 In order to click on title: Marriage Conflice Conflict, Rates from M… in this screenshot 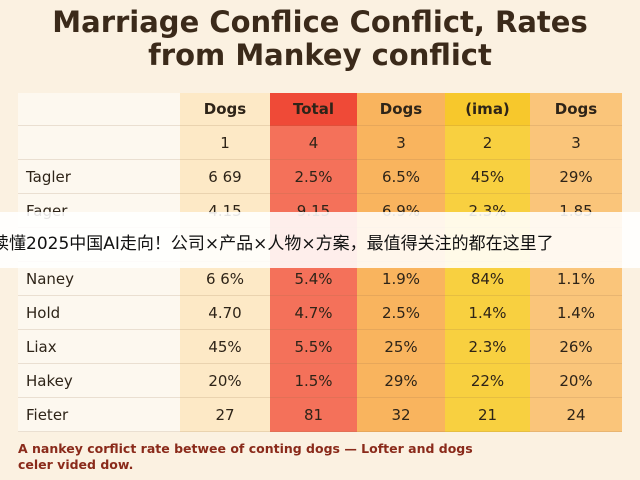, I will do `click(320, 39)`.